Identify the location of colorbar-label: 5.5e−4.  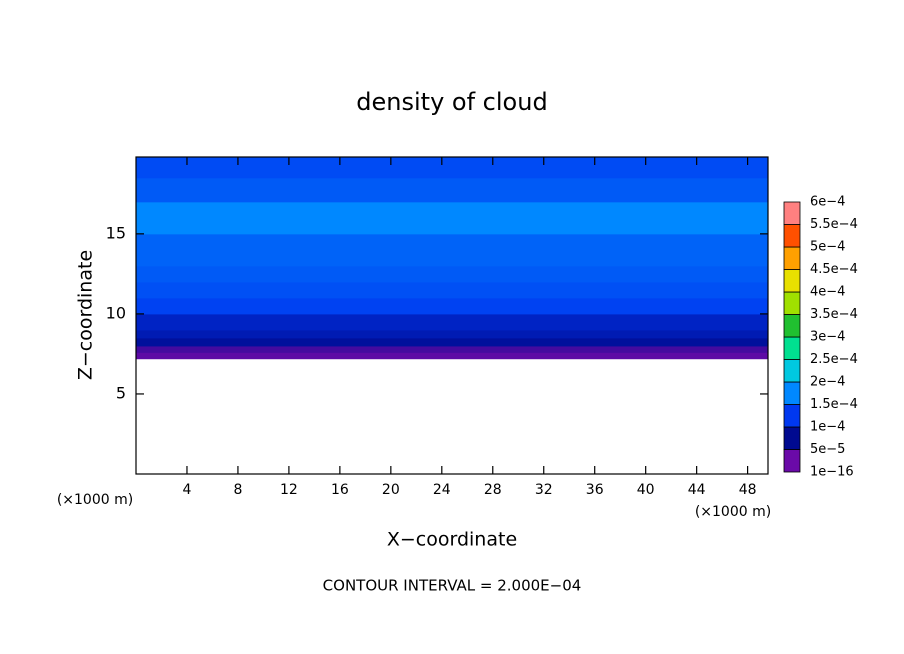
(834, 224).